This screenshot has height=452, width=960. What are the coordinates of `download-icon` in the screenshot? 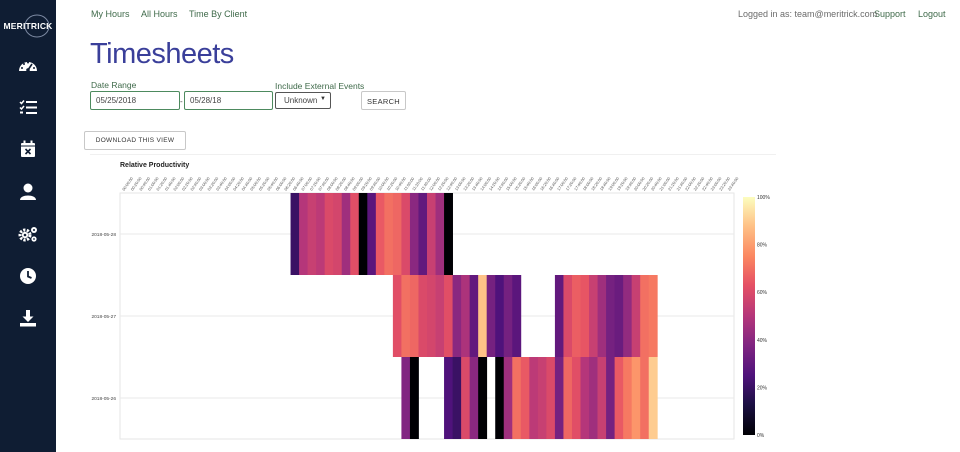 It's located at (28, 318).